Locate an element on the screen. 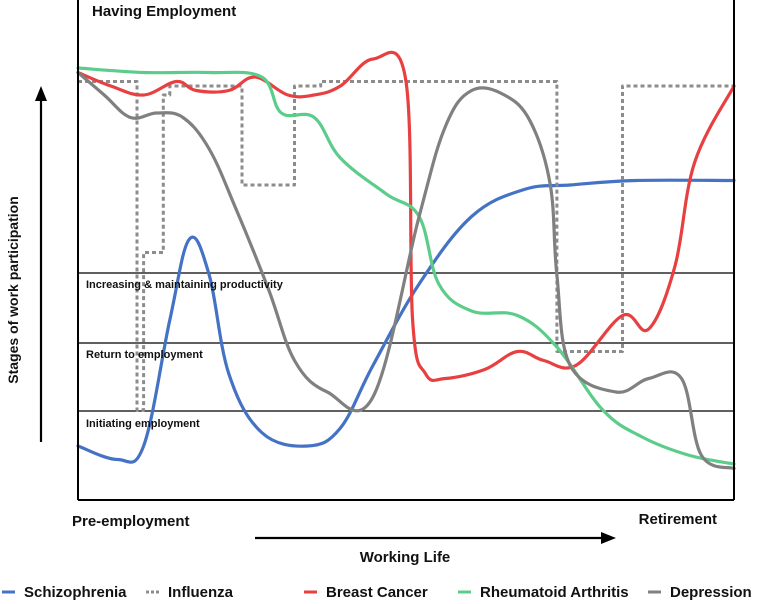  legend-item-depression: Depression is located at coordinates (700, 592).